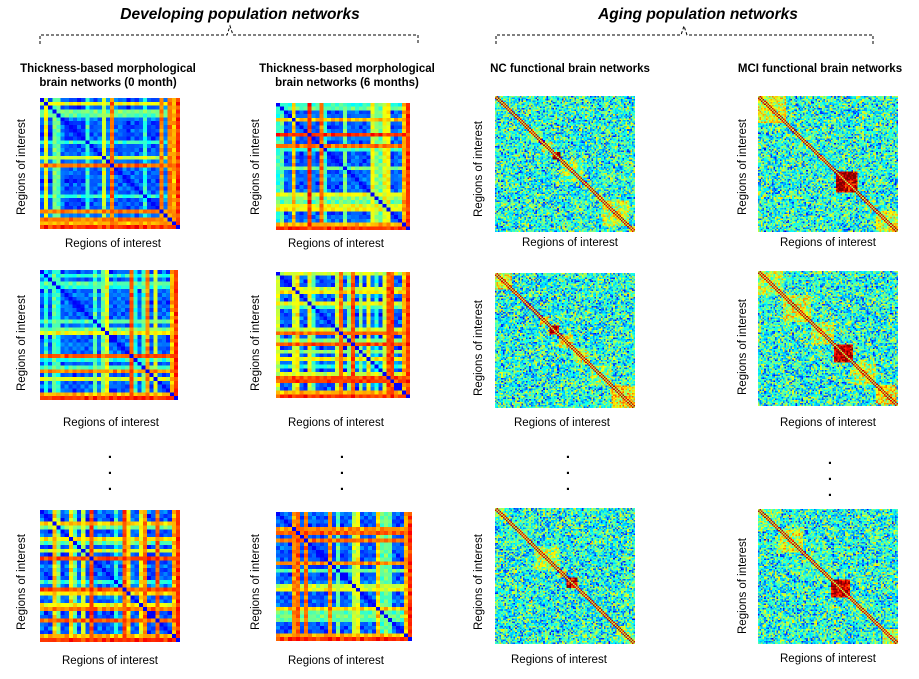 This screenshot has height=679, width=919. I want to click on matrix-col3-row1, so click(565, 164).